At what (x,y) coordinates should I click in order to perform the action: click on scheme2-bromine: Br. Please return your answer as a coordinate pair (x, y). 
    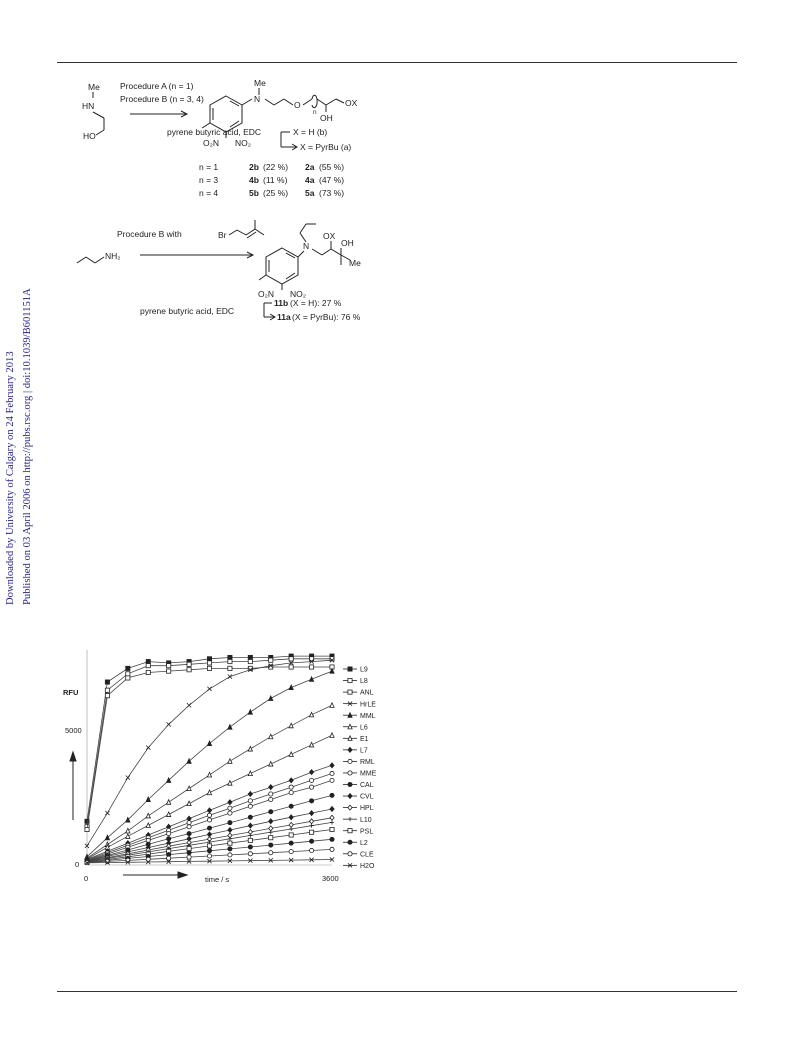
    Looking at the image, I should click on (222, 235).